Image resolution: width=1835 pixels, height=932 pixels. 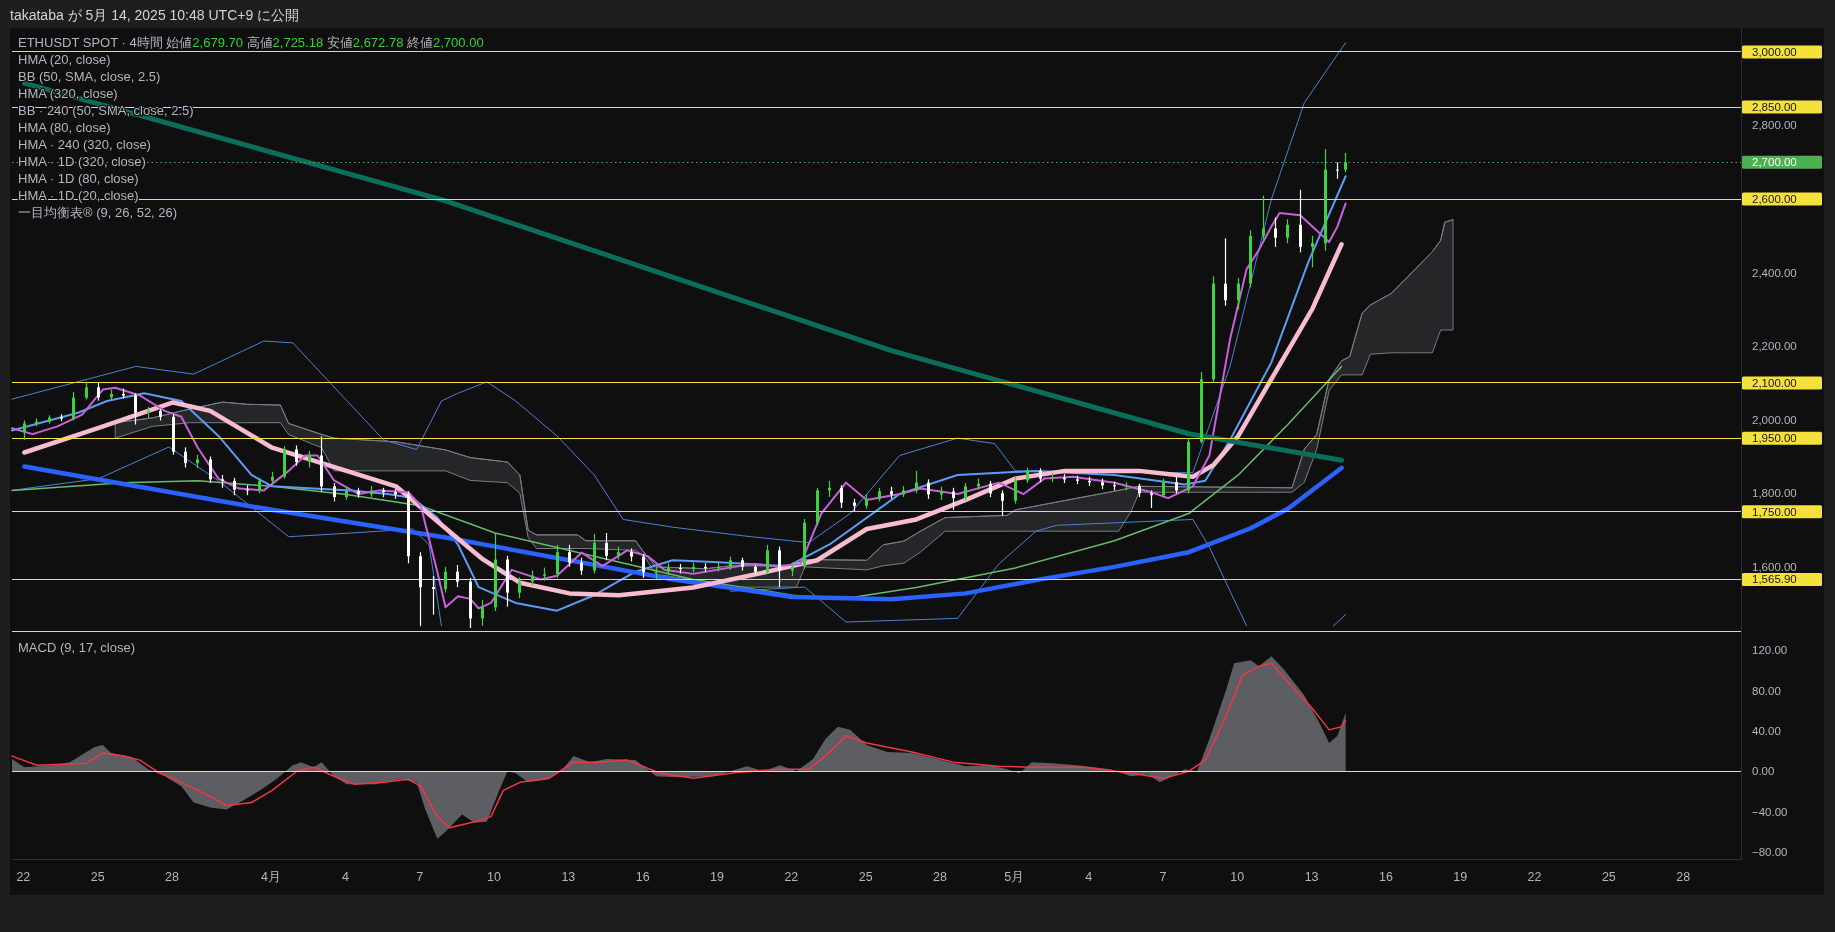 I want to click on ref-line-label: 2,700.00, so click(x=1774, y=162).